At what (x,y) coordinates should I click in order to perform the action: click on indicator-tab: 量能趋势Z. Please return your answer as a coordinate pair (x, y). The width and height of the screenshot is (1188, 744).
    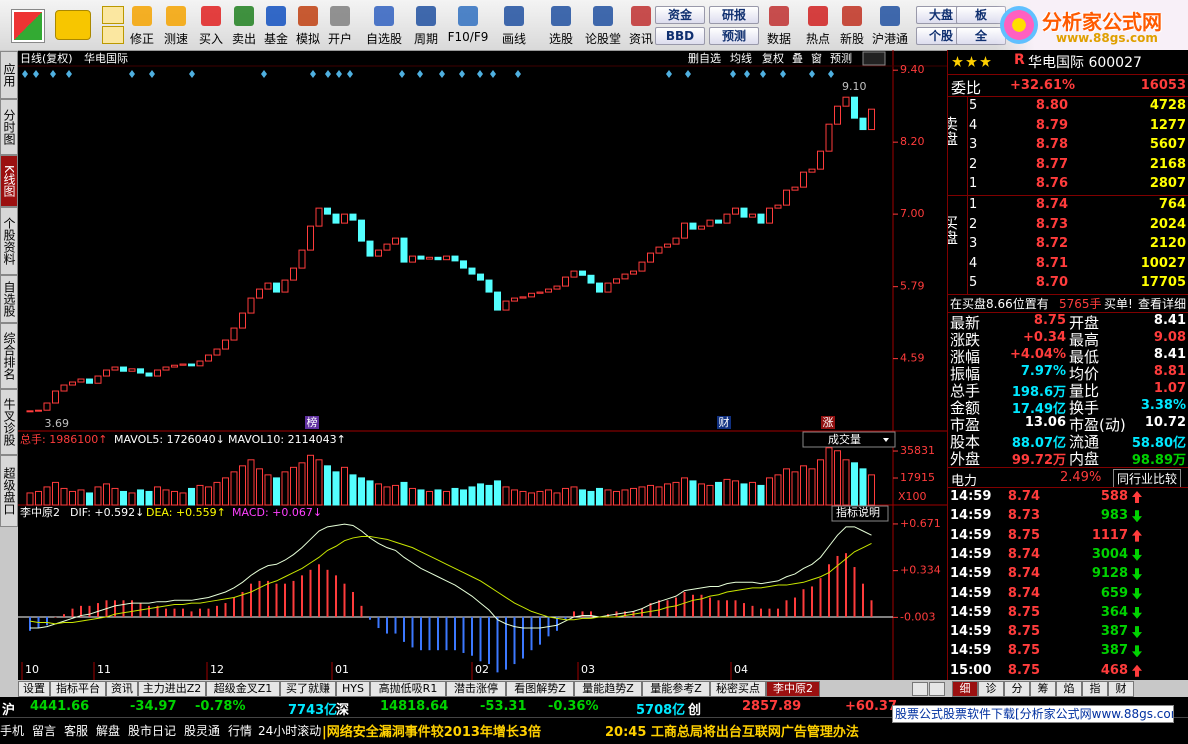
    Looking at the image, I should click on (608, 689).